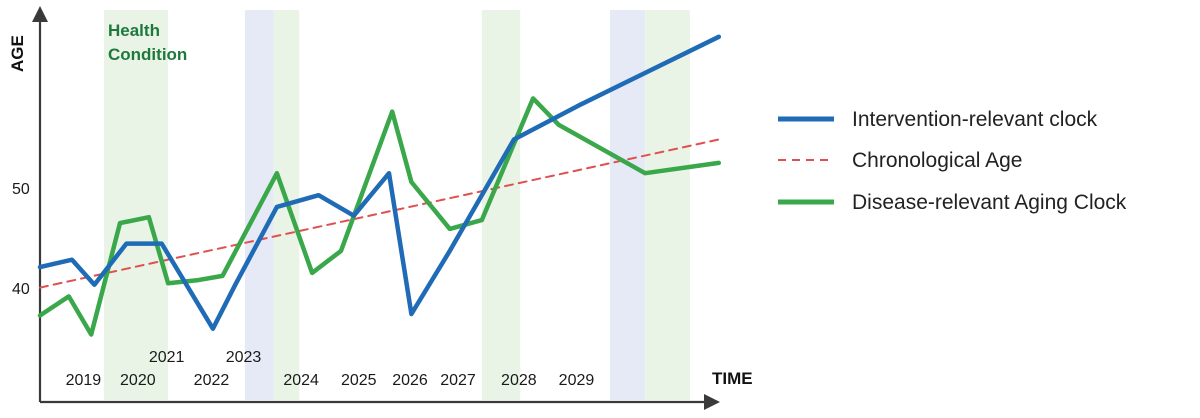 The height and width of the screenshot is (418, 1200). I want to click on x-tick-label-2028: 2028, so click(519, 380).